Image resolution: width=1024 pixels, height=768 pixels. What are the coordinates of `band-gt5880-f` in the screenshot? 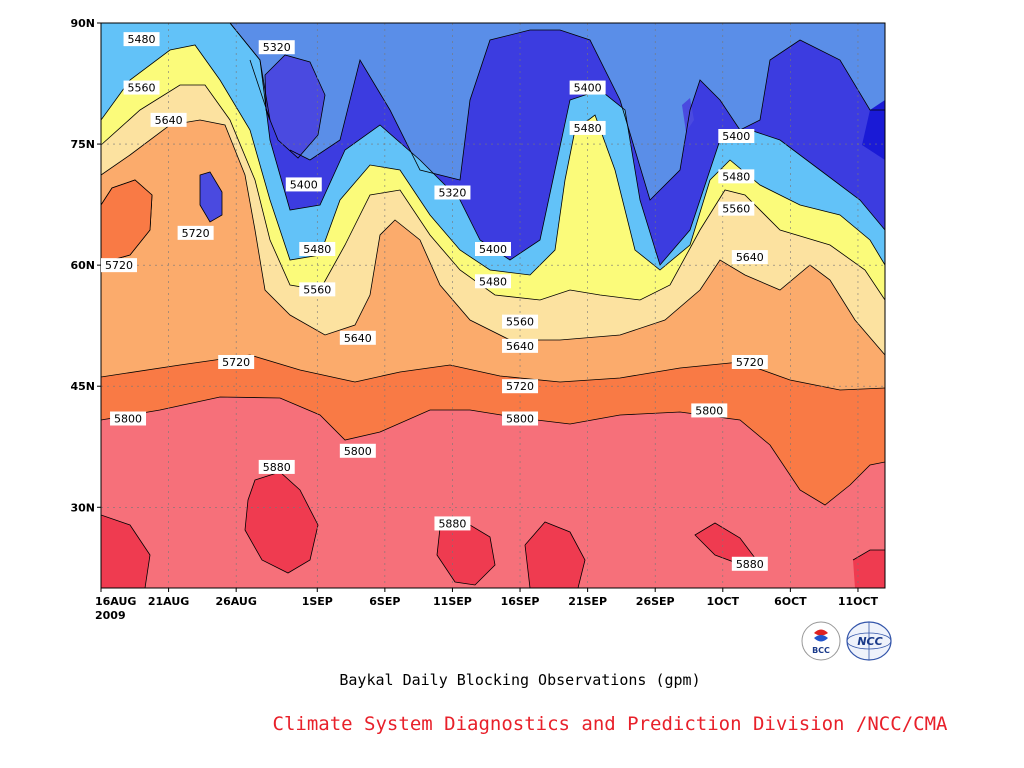 It's located at (869, 569).